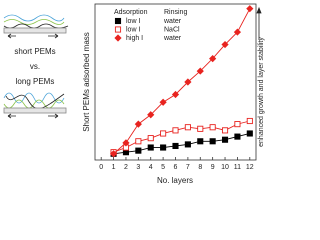 The height and width of the screenshot is (240, 320). I want to click on x-tick-label: 1, so click(114, 167).